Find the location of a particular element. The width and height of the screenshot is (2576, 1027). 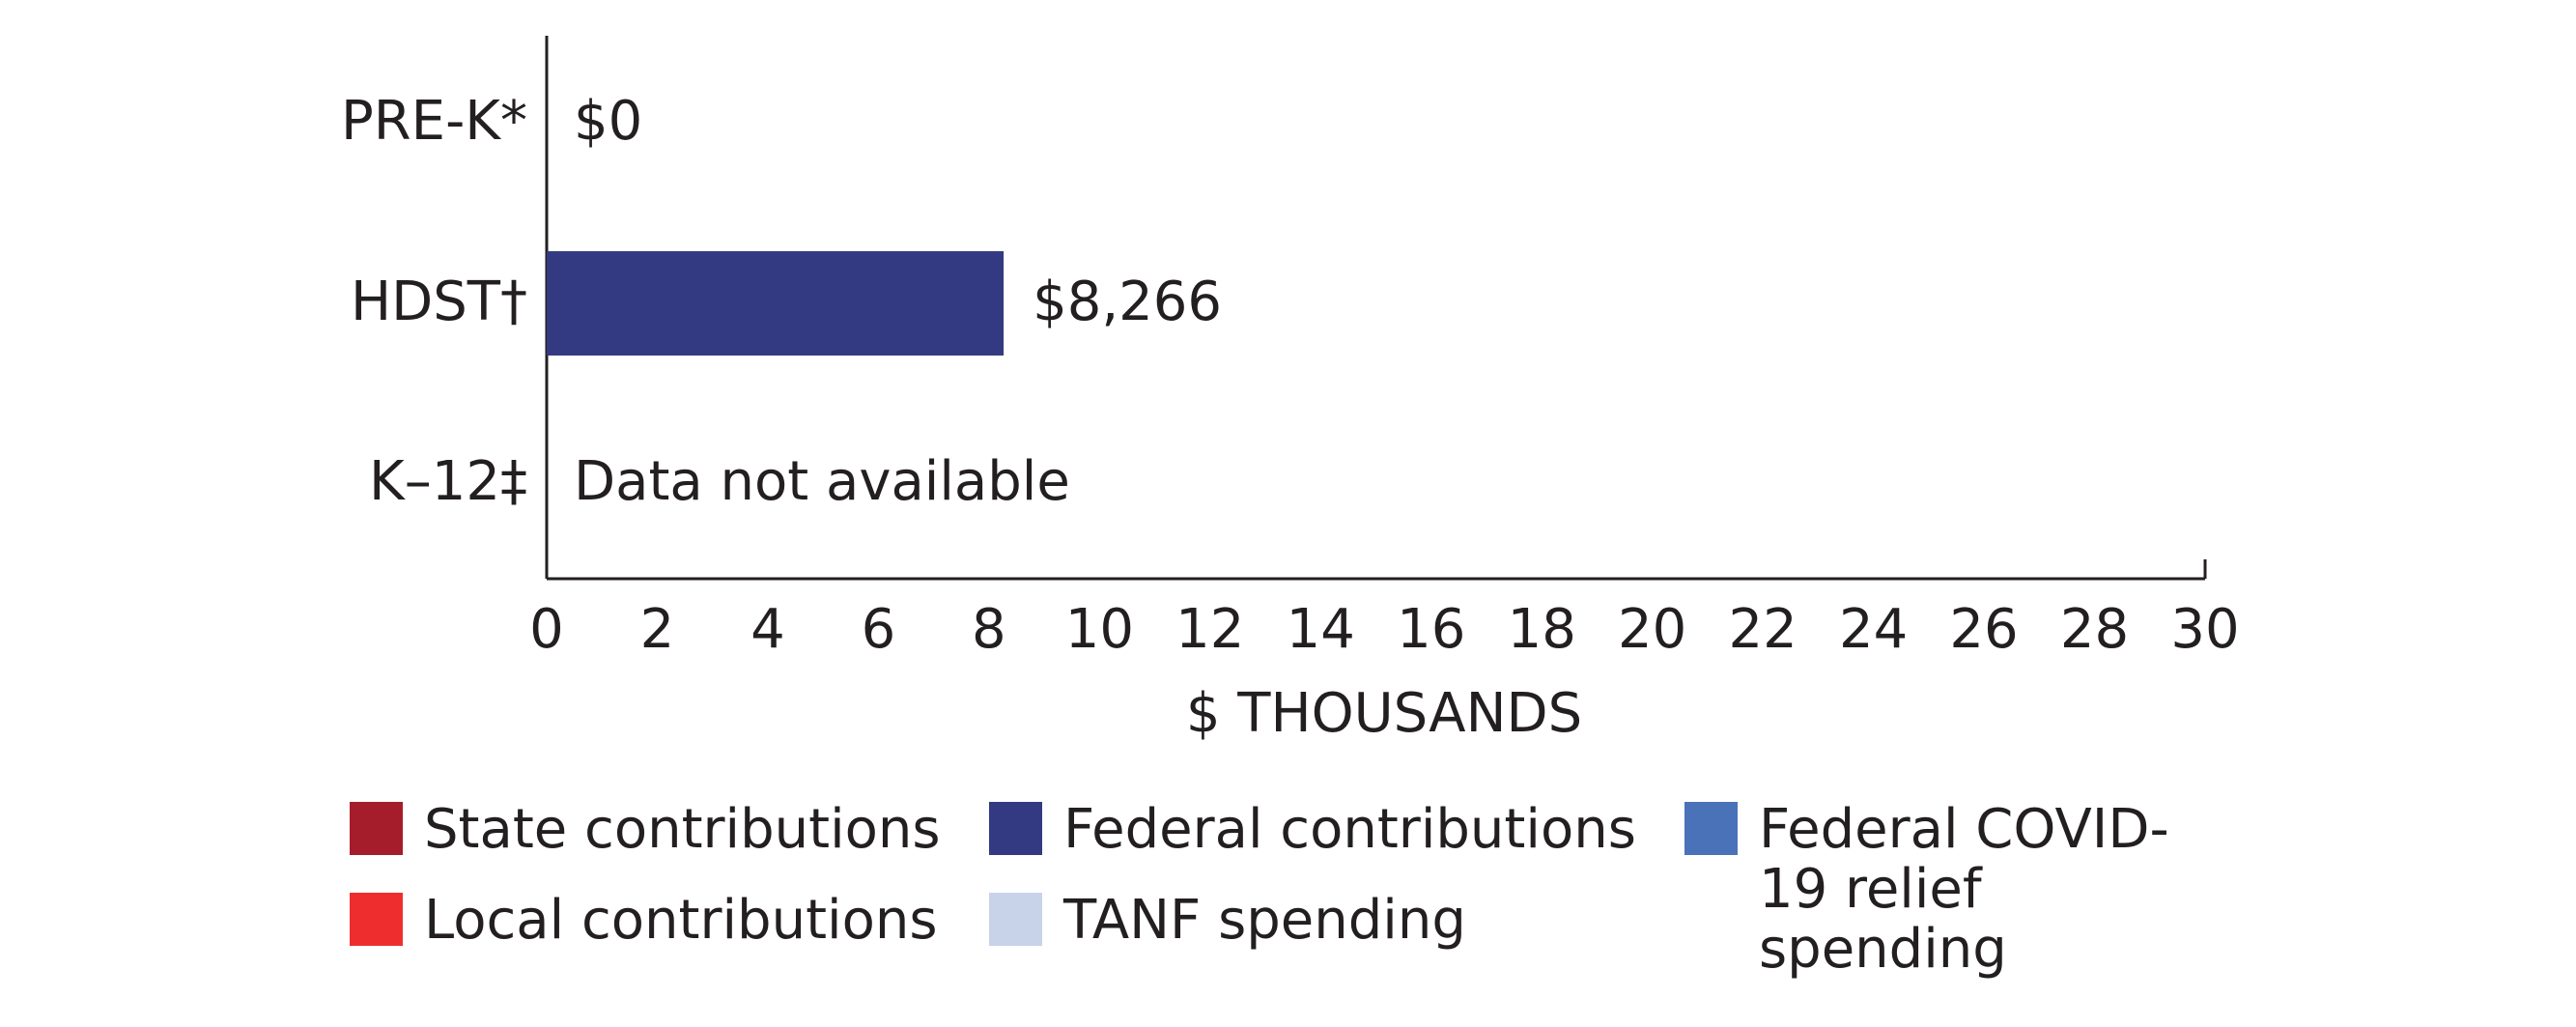

x-tick-label: 22 is located at coordinates (1763, 629).